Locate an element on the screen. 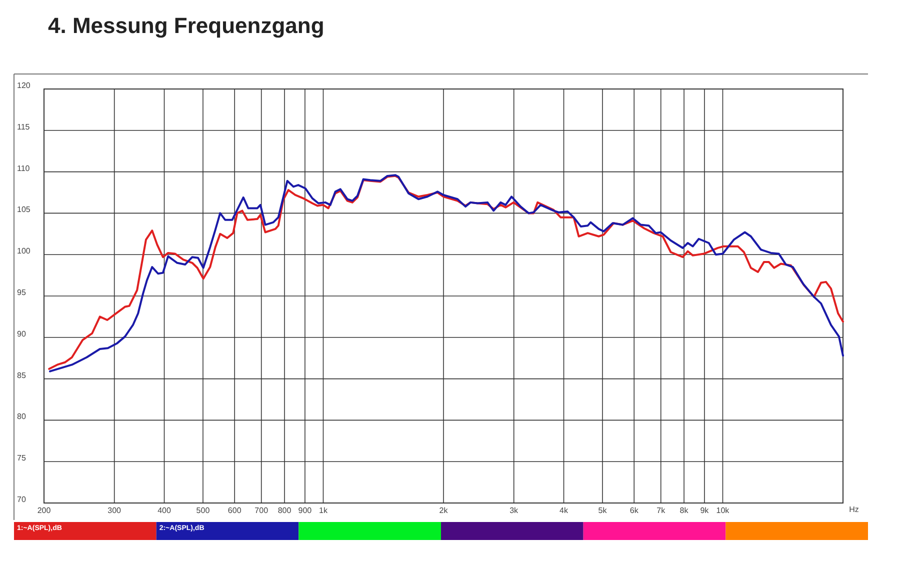  y-tick-label: 75 is located at coordinates (21, 458).